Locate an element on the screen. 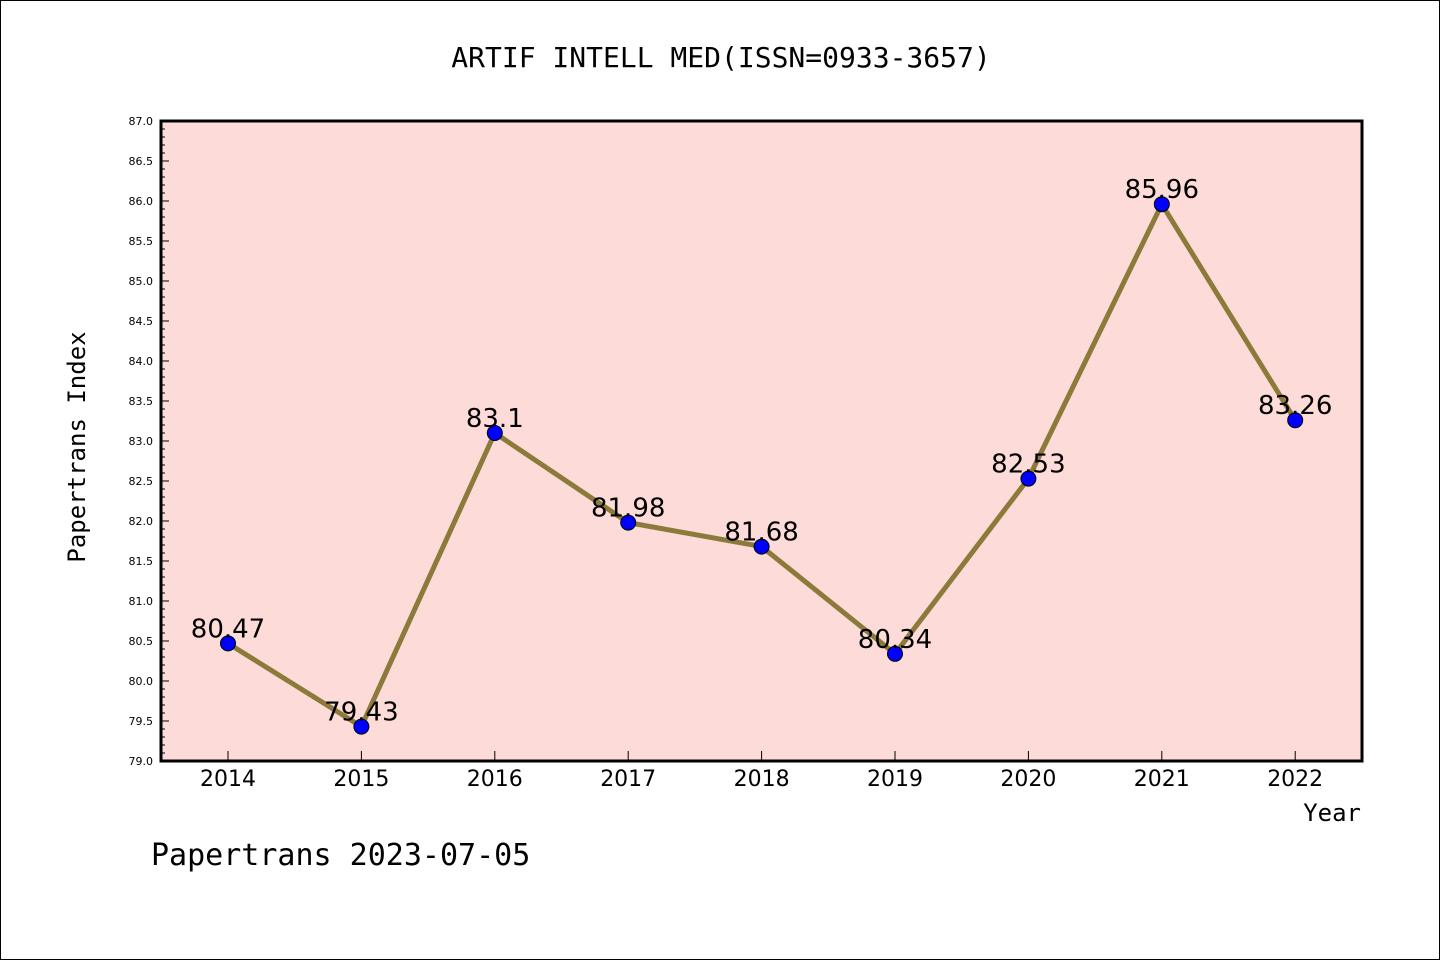 The height and width of the screenshot is (961, 1440). x-tick-label: 2014 is located at coordinates (228, 779).